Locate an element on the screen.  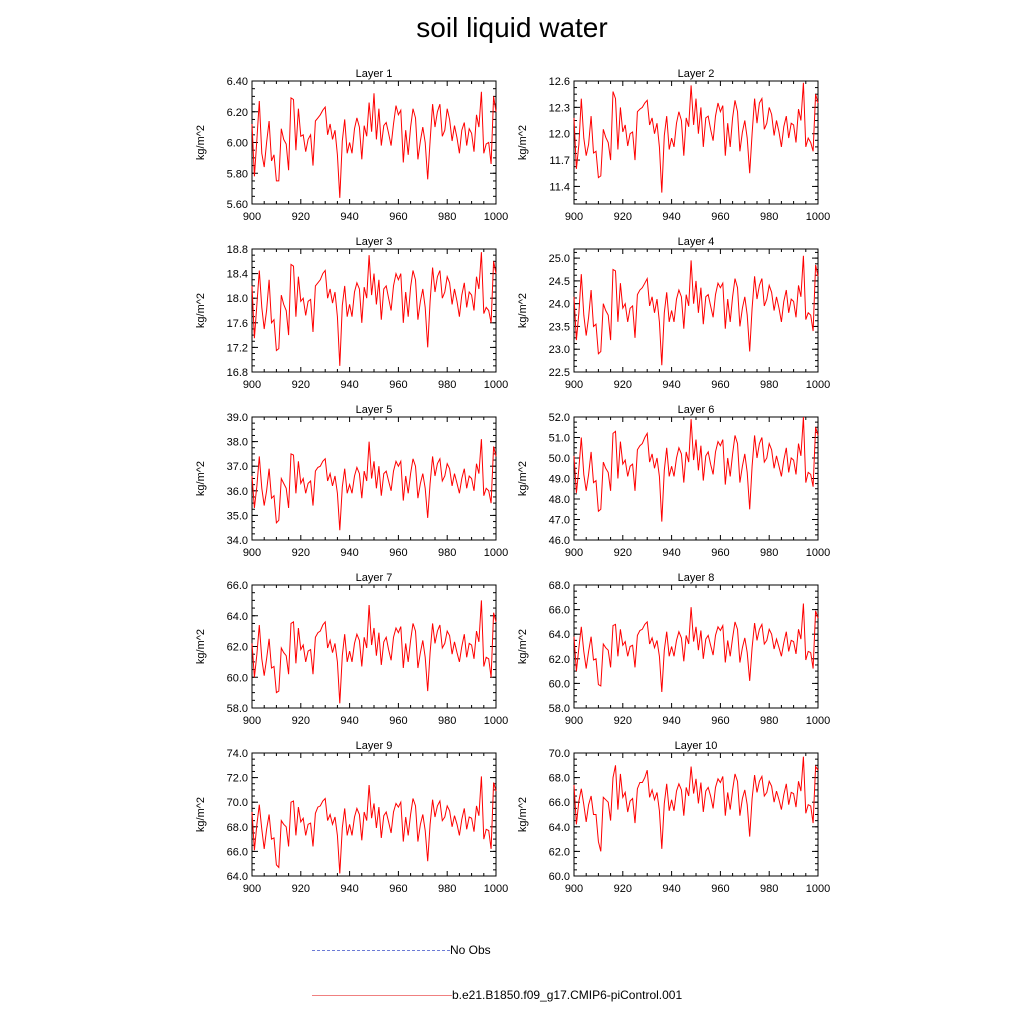
y-tick-label: 35.0 is located at coordinates (237, 516).